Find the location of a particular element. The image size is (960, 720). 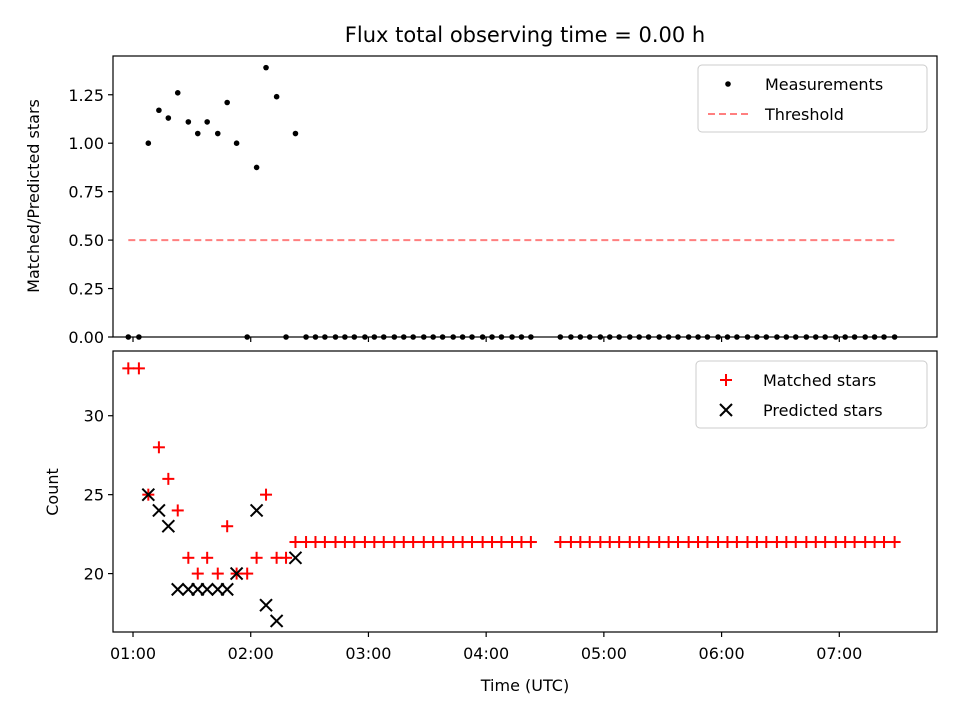

x-tick-label: 03:00 is located at coordinates (368, 653).